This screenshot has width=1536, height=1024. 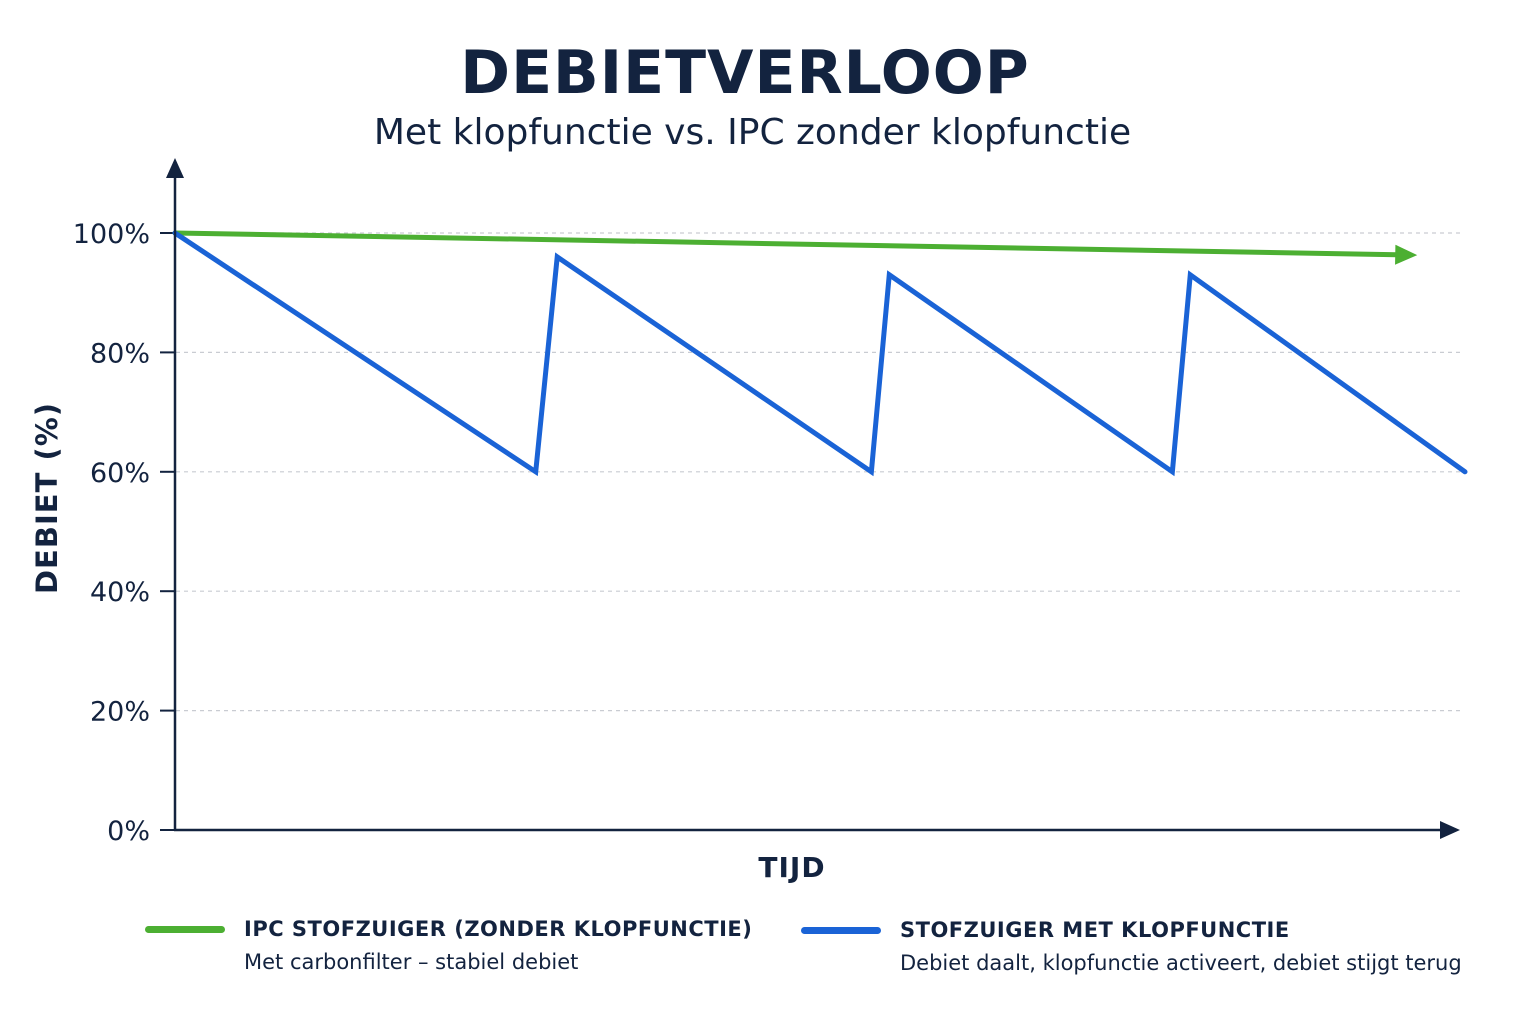 I want to click on y-tick-label-20: 20%, so click(x=120, y=712).